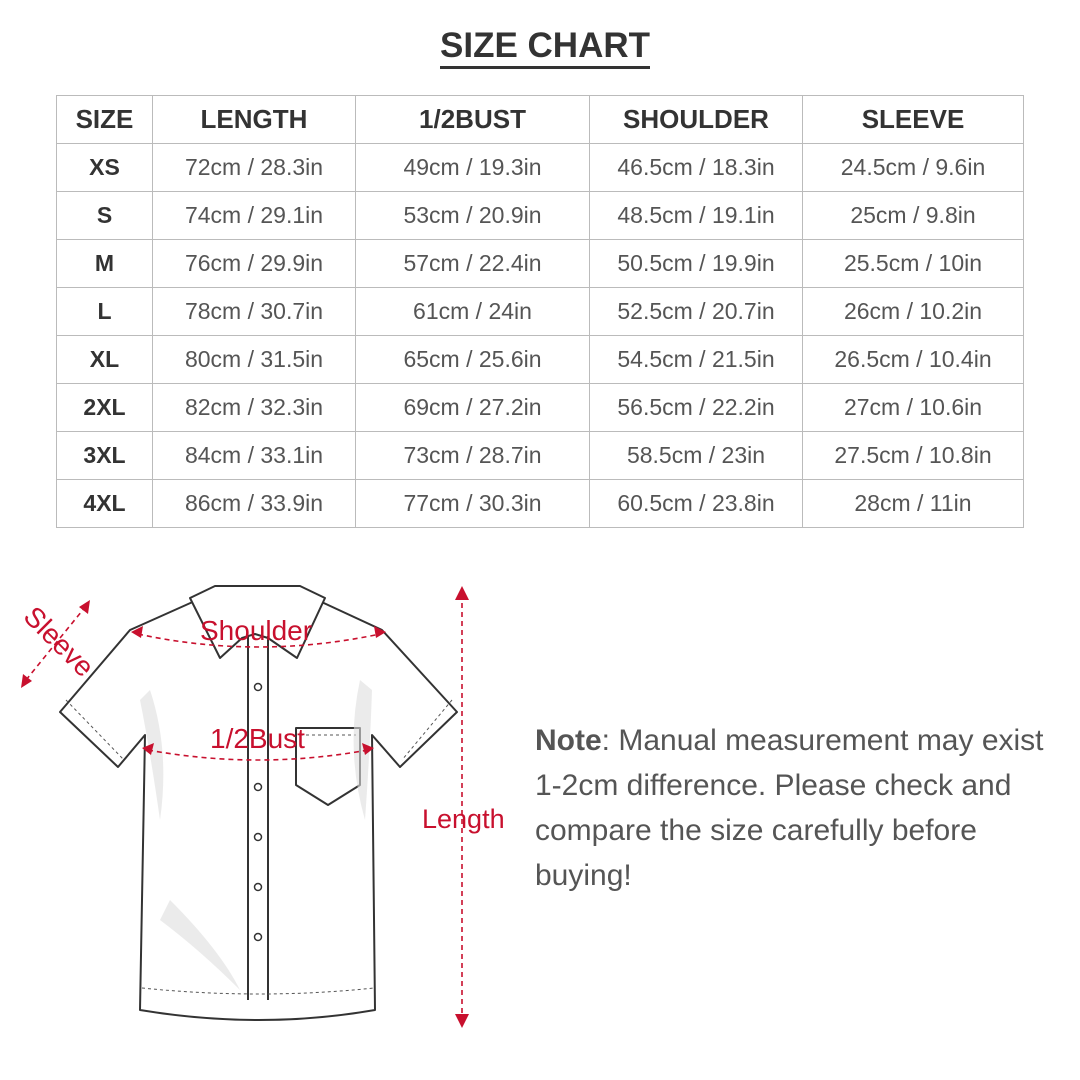 Image resolution: width=1080 pixels, height=1080 pixels. Describe the element at coordinates (256, 630) in the screenshot. I see `shoulder-label: Shoulder` at that location.